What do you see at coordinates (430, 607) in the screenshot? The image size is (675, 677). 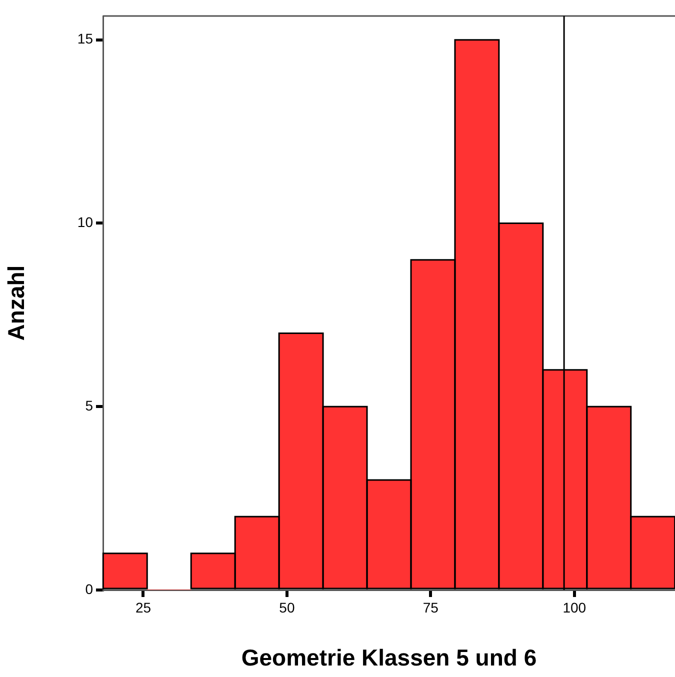 I see `x-tick-label: 75` at bounding box center [430, 607].